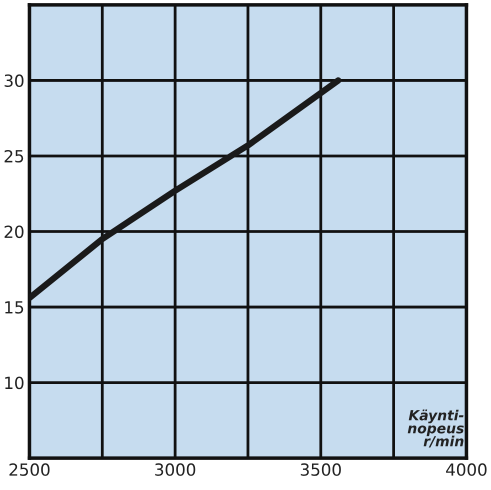 The height and width of the screenshot is (490, 491). Describe the element at coordinates (29, 469) in the screenshot. I see `x-tick-label: 2500` at that location.